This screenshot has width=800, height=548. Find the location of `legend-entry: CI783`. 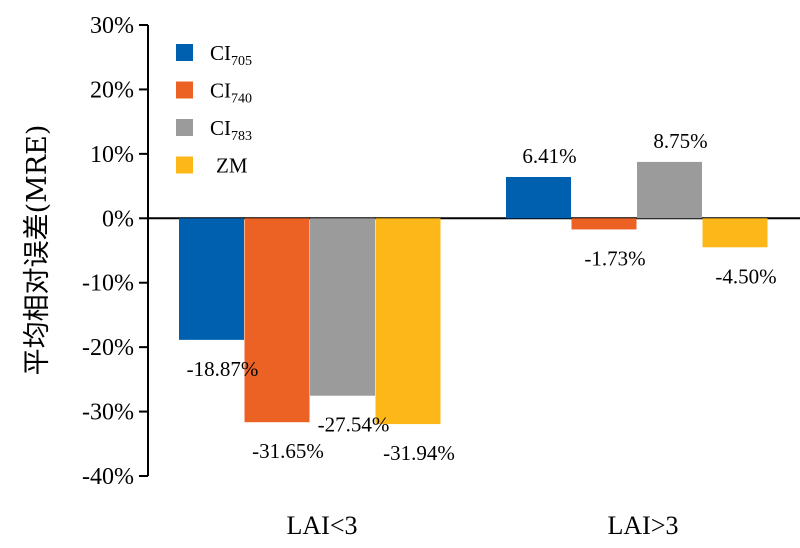

legend-entry: CI783 is located at coordinates (231, 130).